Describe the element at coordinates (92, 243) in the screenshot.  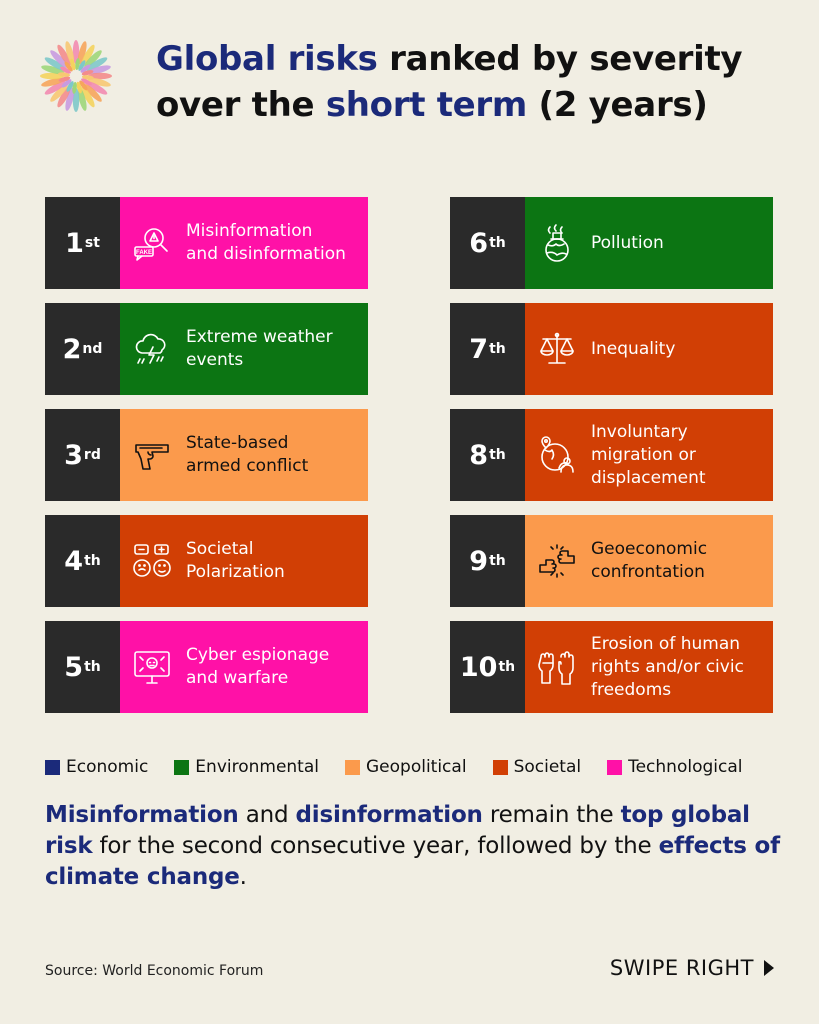
I see `rank-suffix: st` at that location.